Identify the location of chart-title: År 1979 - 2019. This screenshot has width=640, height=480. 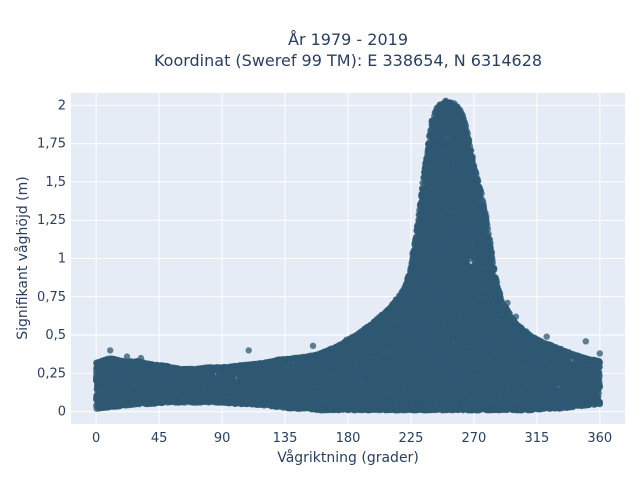
(348, 39).